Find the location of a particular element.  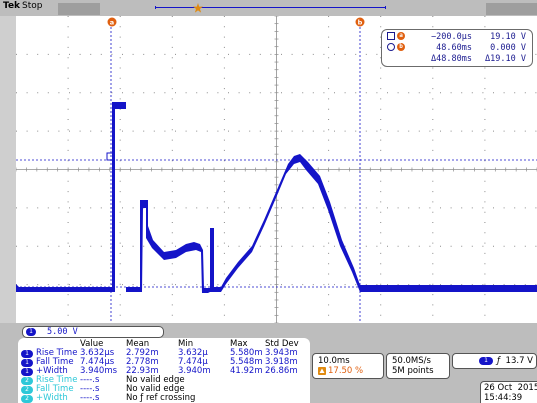

cursor-a-time: −200.0μs is located at coordinates (451, 37).